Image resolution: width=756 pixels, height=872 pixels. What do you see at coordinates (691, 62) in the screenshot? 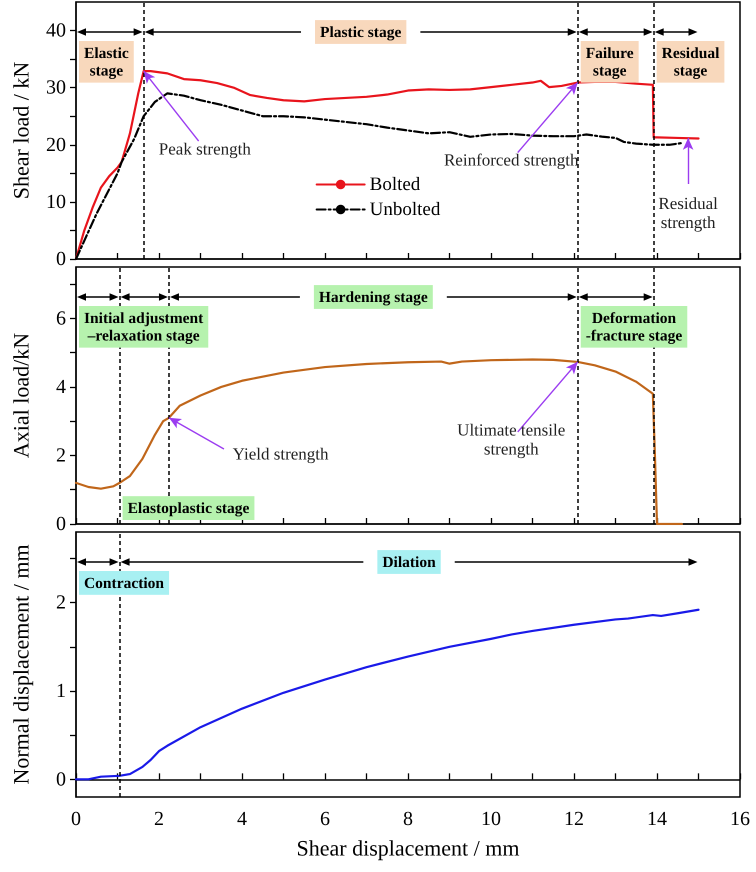
I see `annotation: Residual stage` at bounding box center [691, 62].